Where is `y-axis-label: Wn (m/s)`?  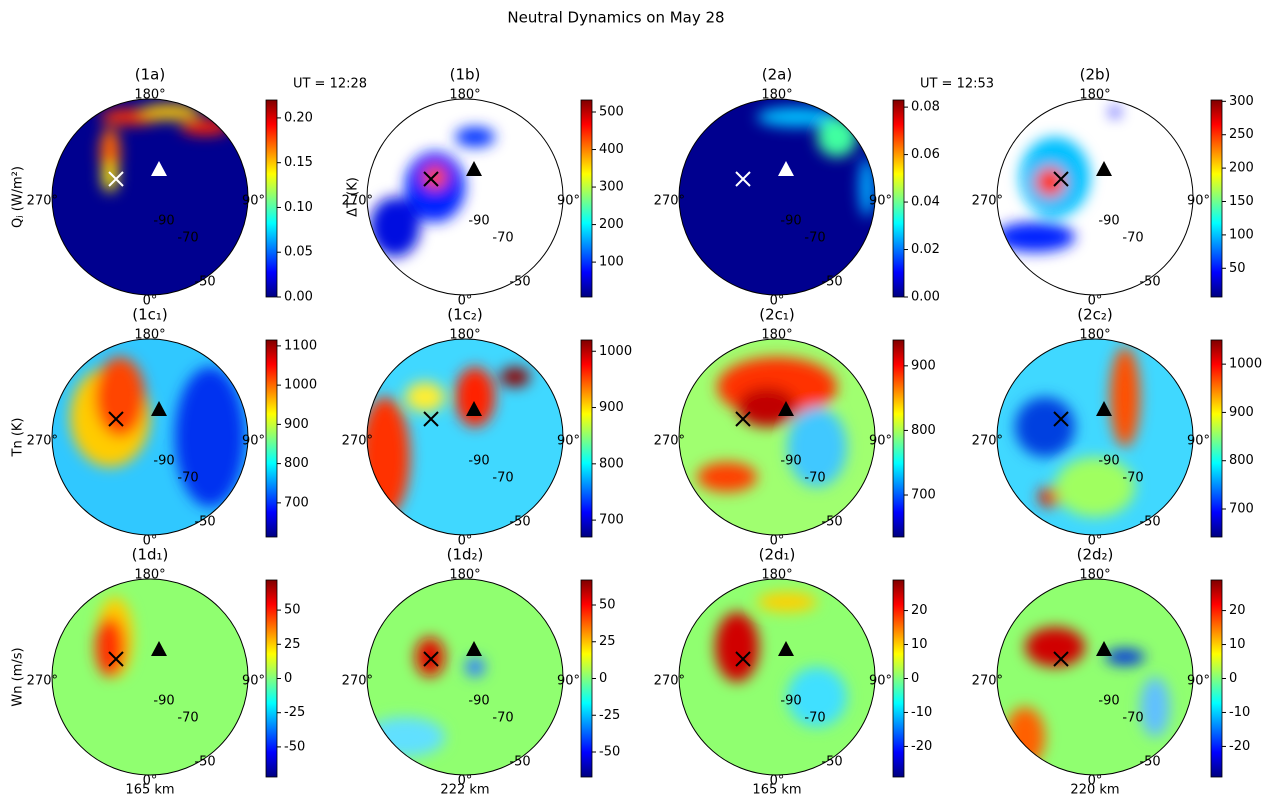 y-axis-label: Wn (m/s) is located at coordinates (18, 676).